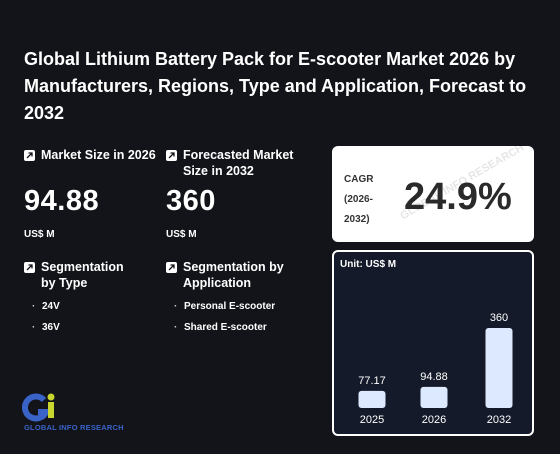 The height and width of the screenshot is (454, 560). Describe the element at coordinates (368, 264) in the screenshot. I see `chart-unit-label: Unit: US$ M` at that location.